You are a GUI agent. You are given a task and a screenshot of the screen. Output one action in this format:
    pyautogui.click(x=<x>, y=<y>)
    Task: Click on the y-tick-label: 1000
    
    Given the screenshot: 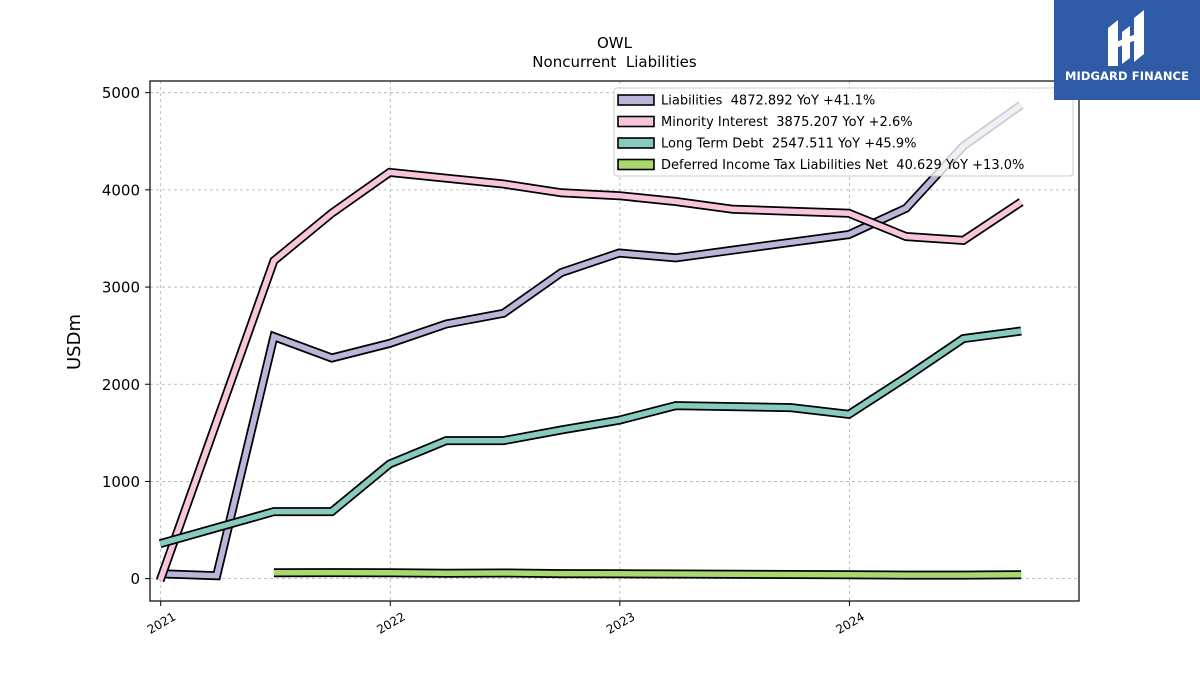 What is the action you would take?
    pyautogui.click(x=121, y=482)
    